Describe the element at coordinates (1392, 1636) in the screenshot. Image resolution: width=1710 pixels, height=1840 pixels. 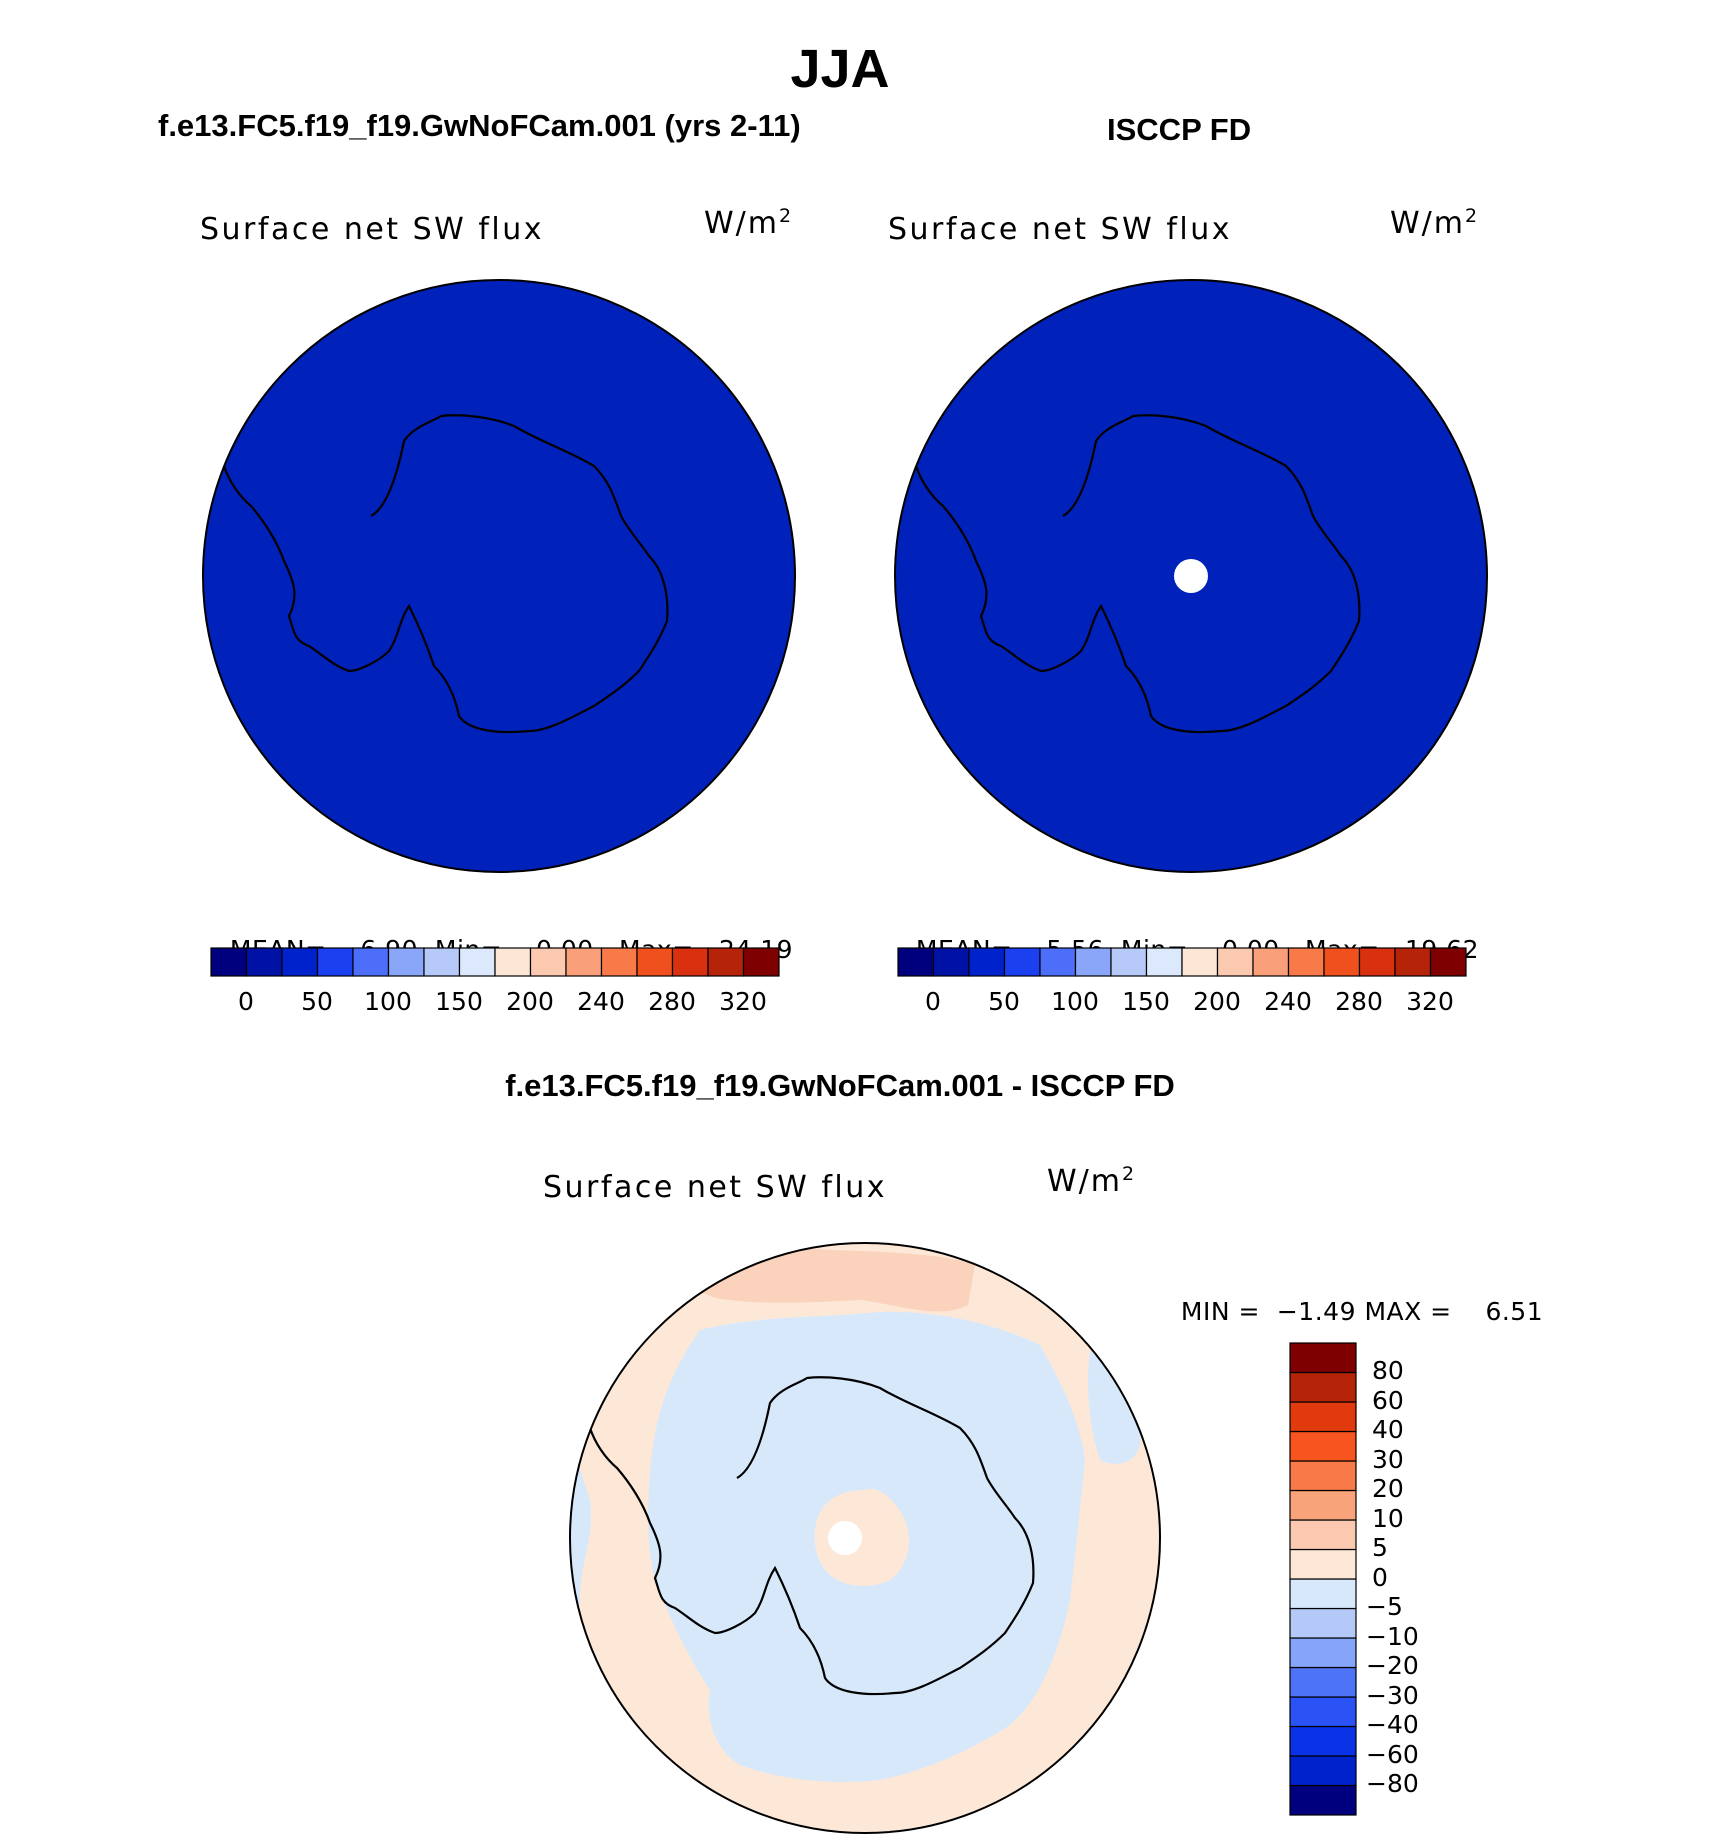
I see `colorbar-tick-label: −10` at that location.